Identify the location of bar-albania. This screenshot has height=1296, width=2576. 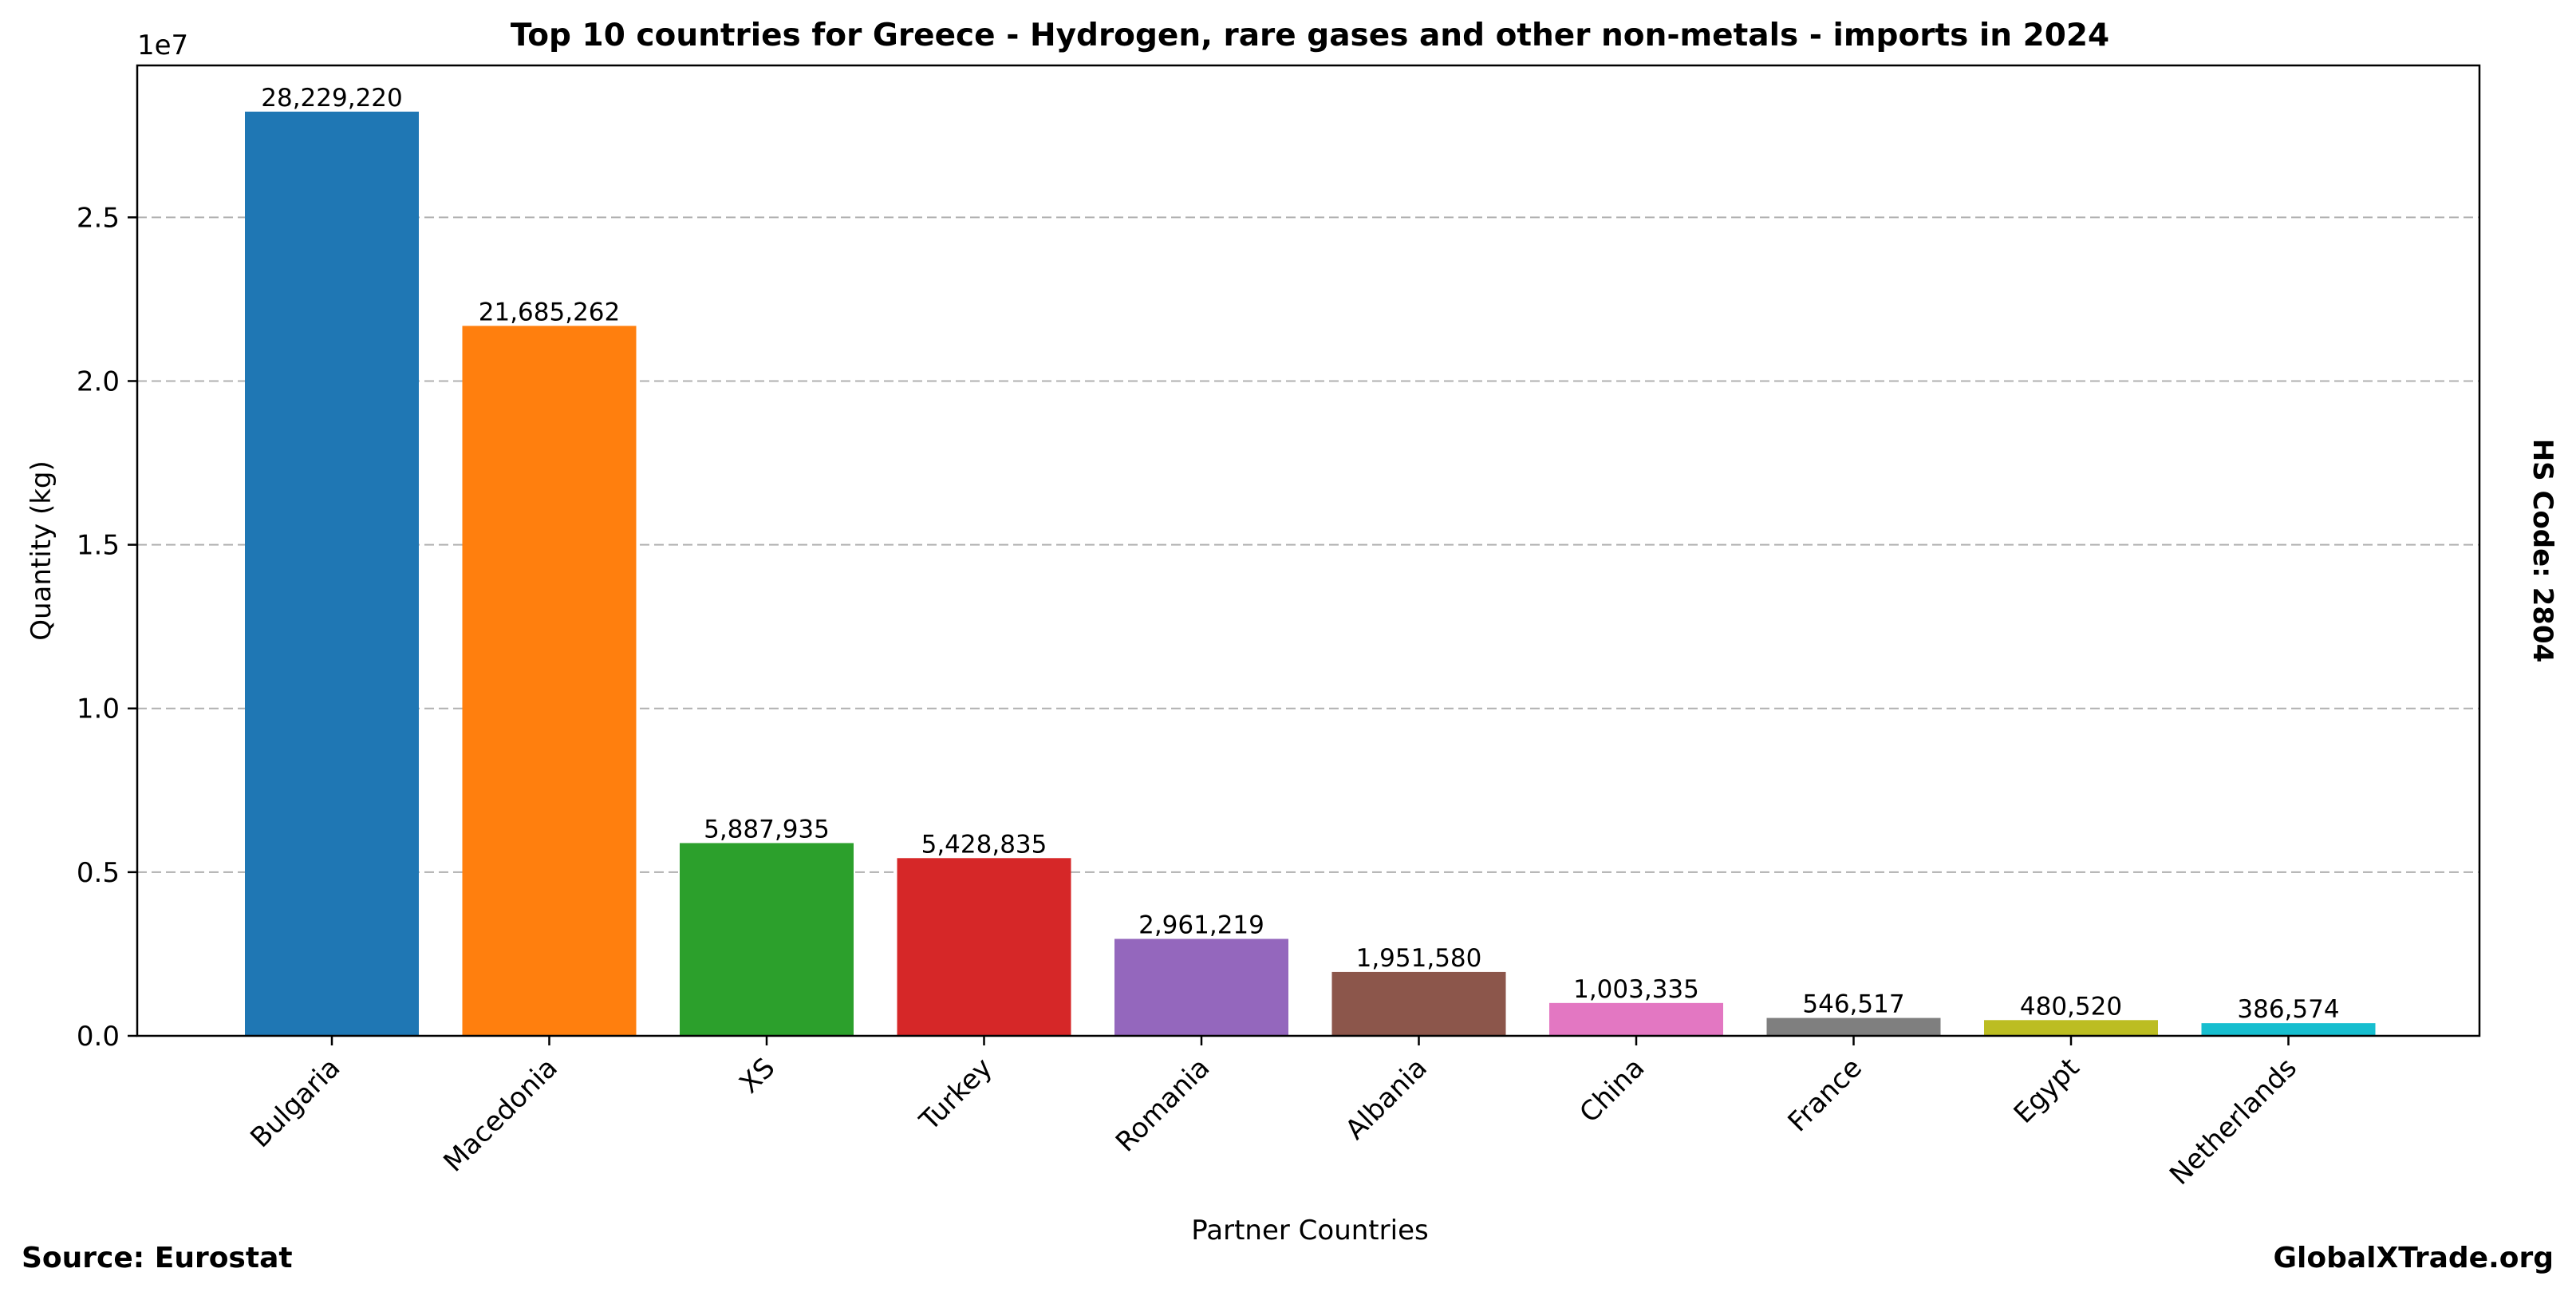
(1419, 1003).